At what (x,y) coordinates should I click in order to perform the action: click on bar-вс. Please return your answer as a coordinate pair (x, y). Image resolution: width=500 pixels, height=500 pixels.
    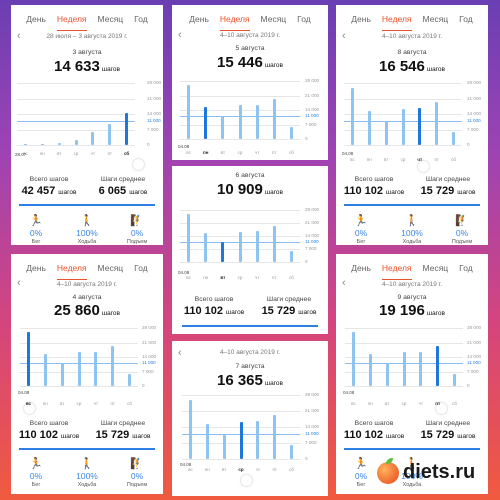
    Looking at the image, I should click on (190, 429).